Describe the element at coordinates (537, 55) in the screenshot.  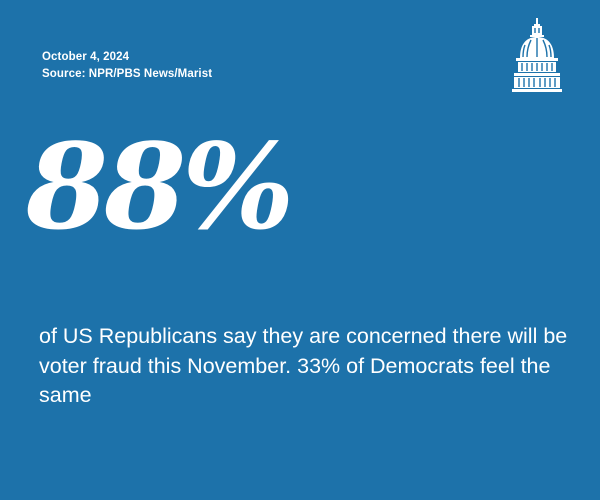
I see `capitol-dome-icon` at that location.